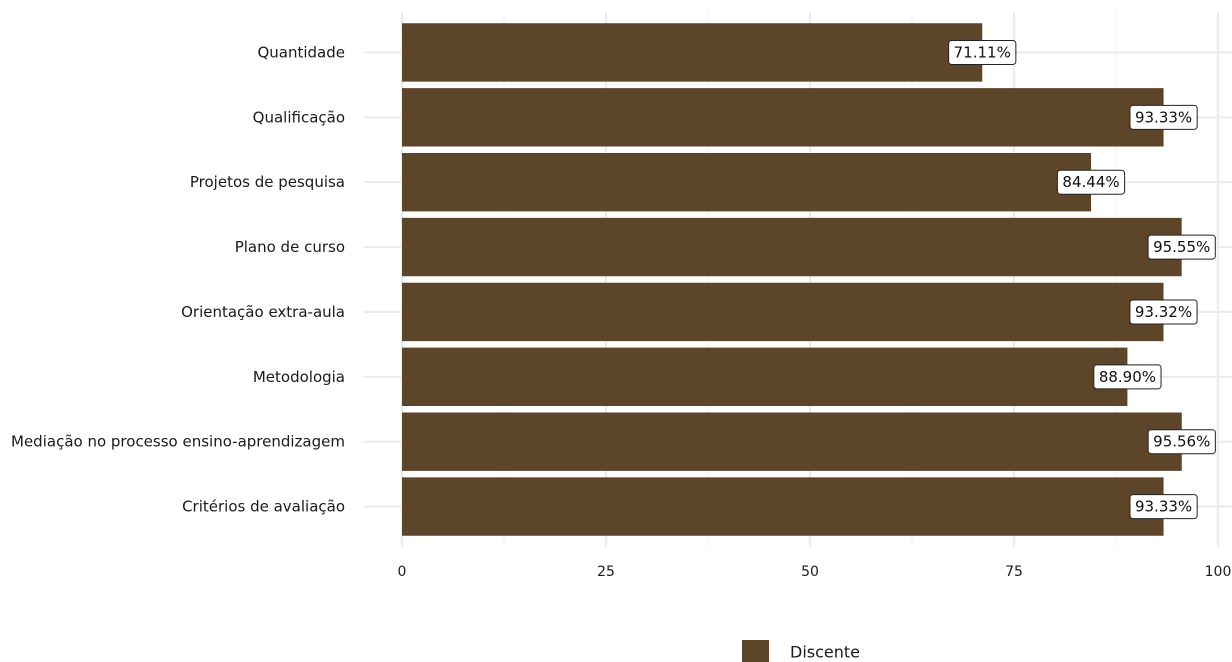 This screenshot has height=662, width=1232. I want to click on data-label: 84.44%, so click(1091, 182).